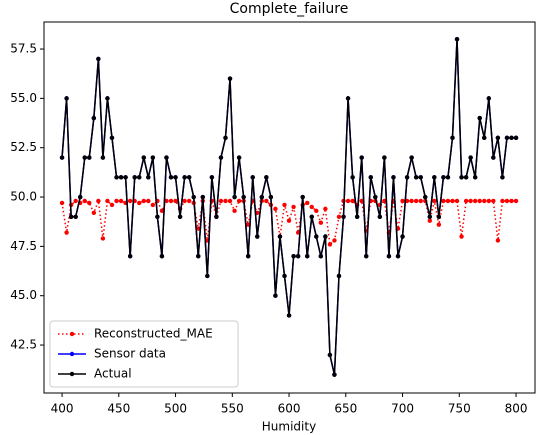  Describe the element at coordinates (23, 197) in the screenshot. I see `y-tick-label: 50.0` at that location.